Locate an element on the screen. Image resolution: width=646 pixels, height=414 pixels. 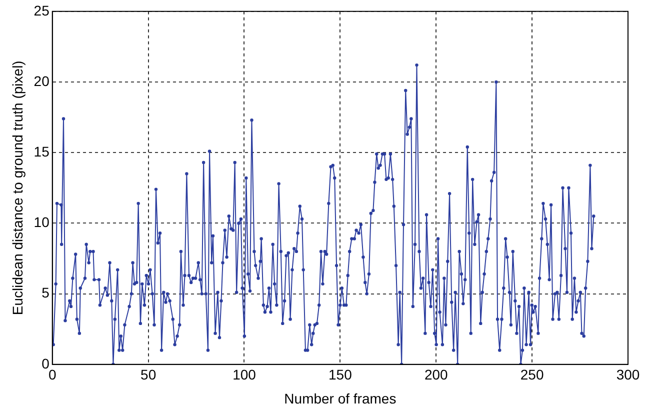
y-tick-label: 0 is located at coordinates (46, 363).